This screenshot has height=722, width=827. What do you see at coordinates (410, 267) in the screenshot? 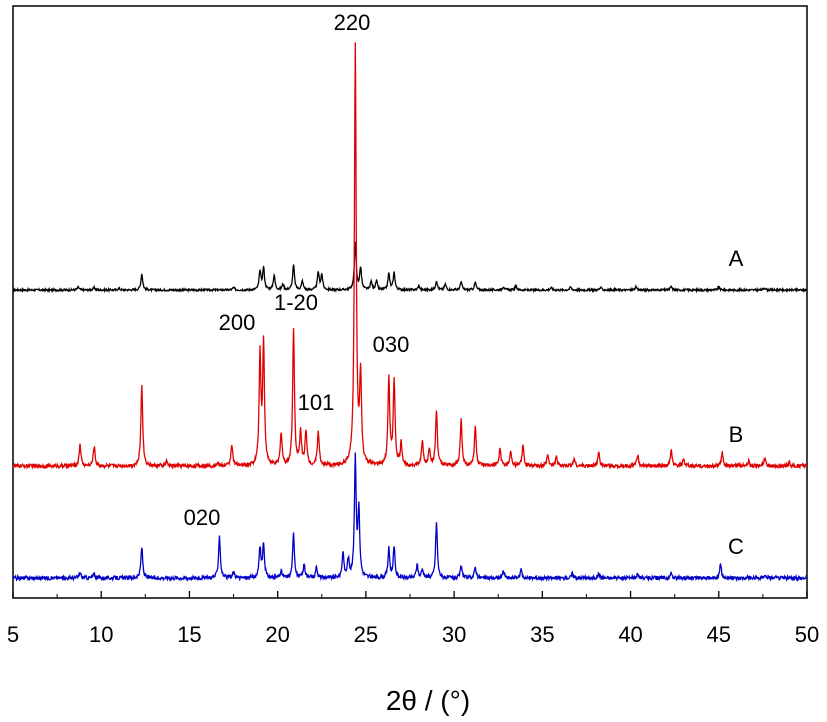
I see `series-line-A` at bounding box center [410, 267].